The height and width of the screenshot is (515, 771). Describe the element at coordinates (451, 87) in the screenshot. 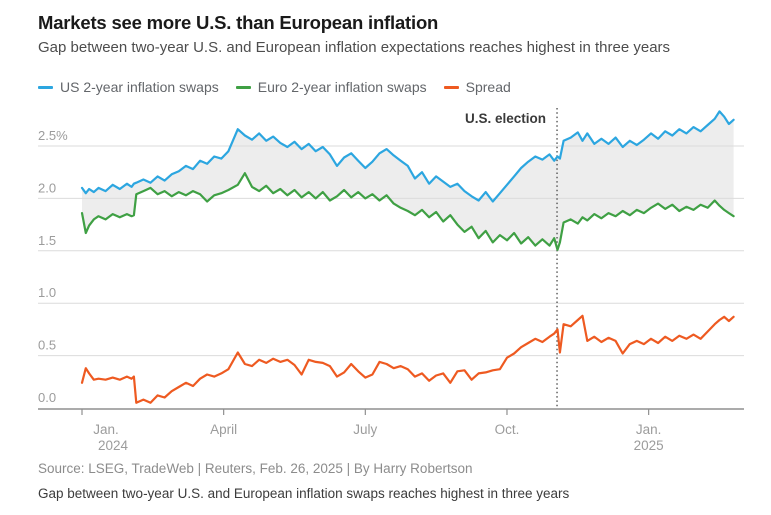

I see `spread-line-swatch` at that location.